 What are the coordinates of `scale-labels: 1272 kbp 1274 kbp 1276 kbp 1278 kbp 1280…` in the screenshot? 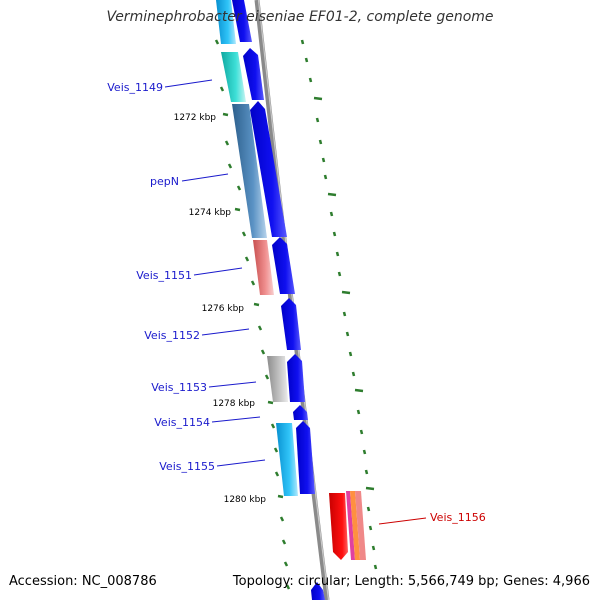 It's located at (220, 309).